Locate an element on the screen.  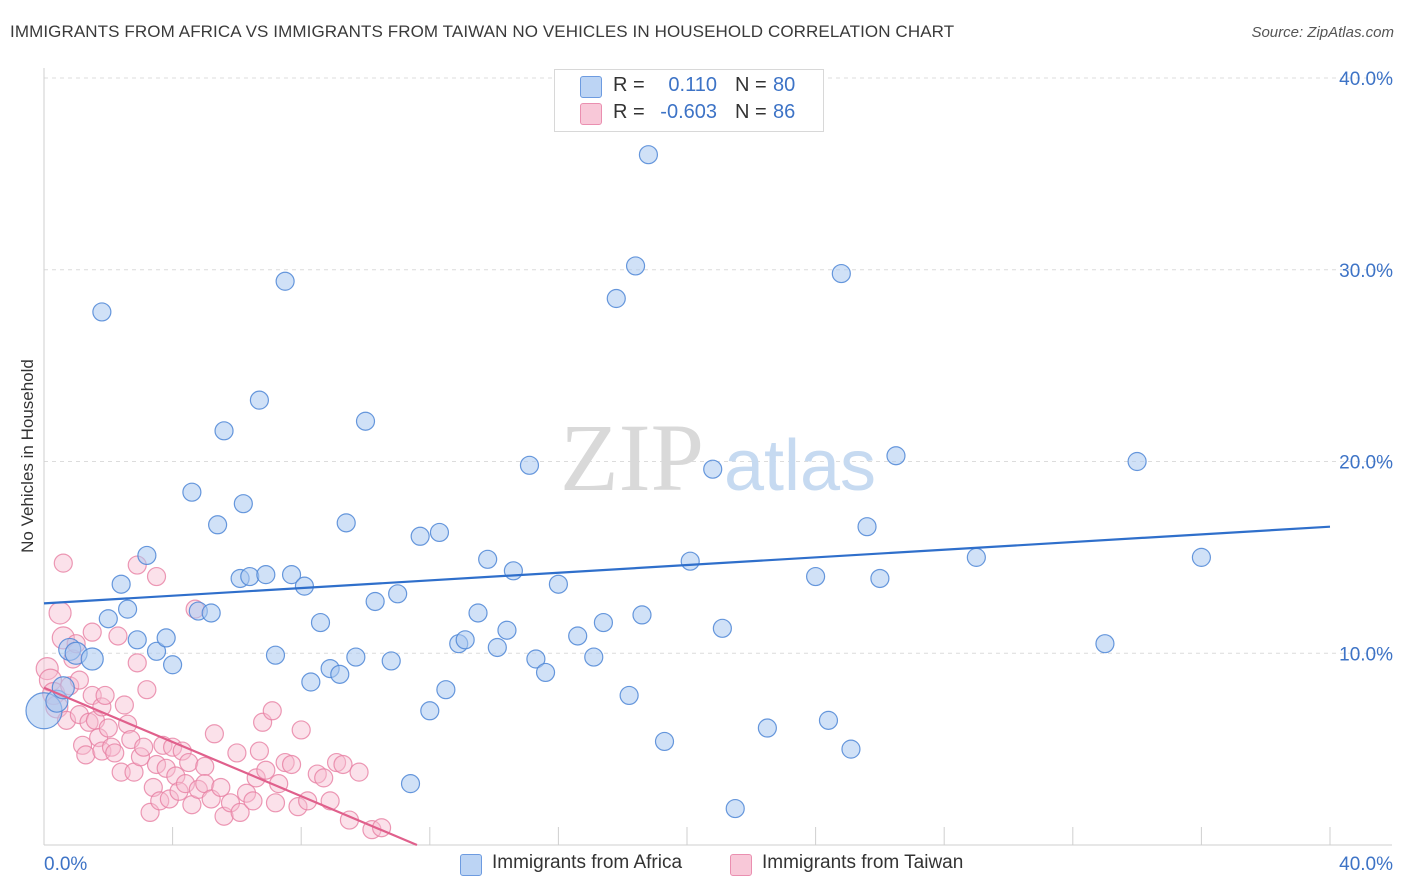
watermark: ZIP atlas is located at coordinates (718, 457).